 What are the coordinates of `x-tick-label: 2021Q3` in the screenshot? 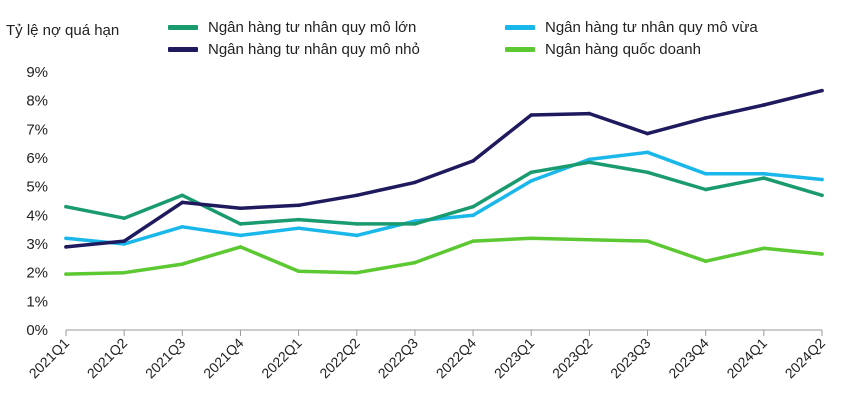 It's located at (165, 358).